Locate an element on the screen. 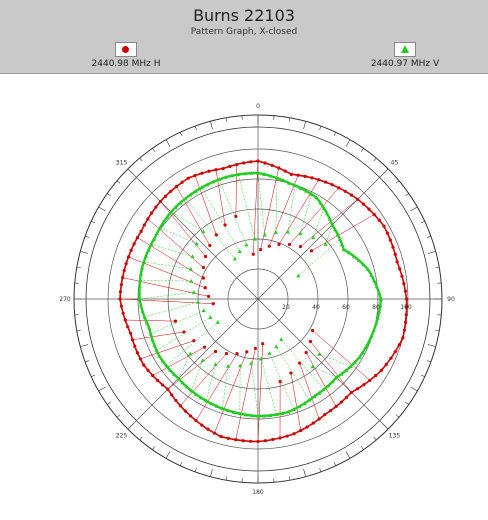 The height and width of the screenshot is (520, 488). angle-label-90: 90 is located at coordinates (451, 299).